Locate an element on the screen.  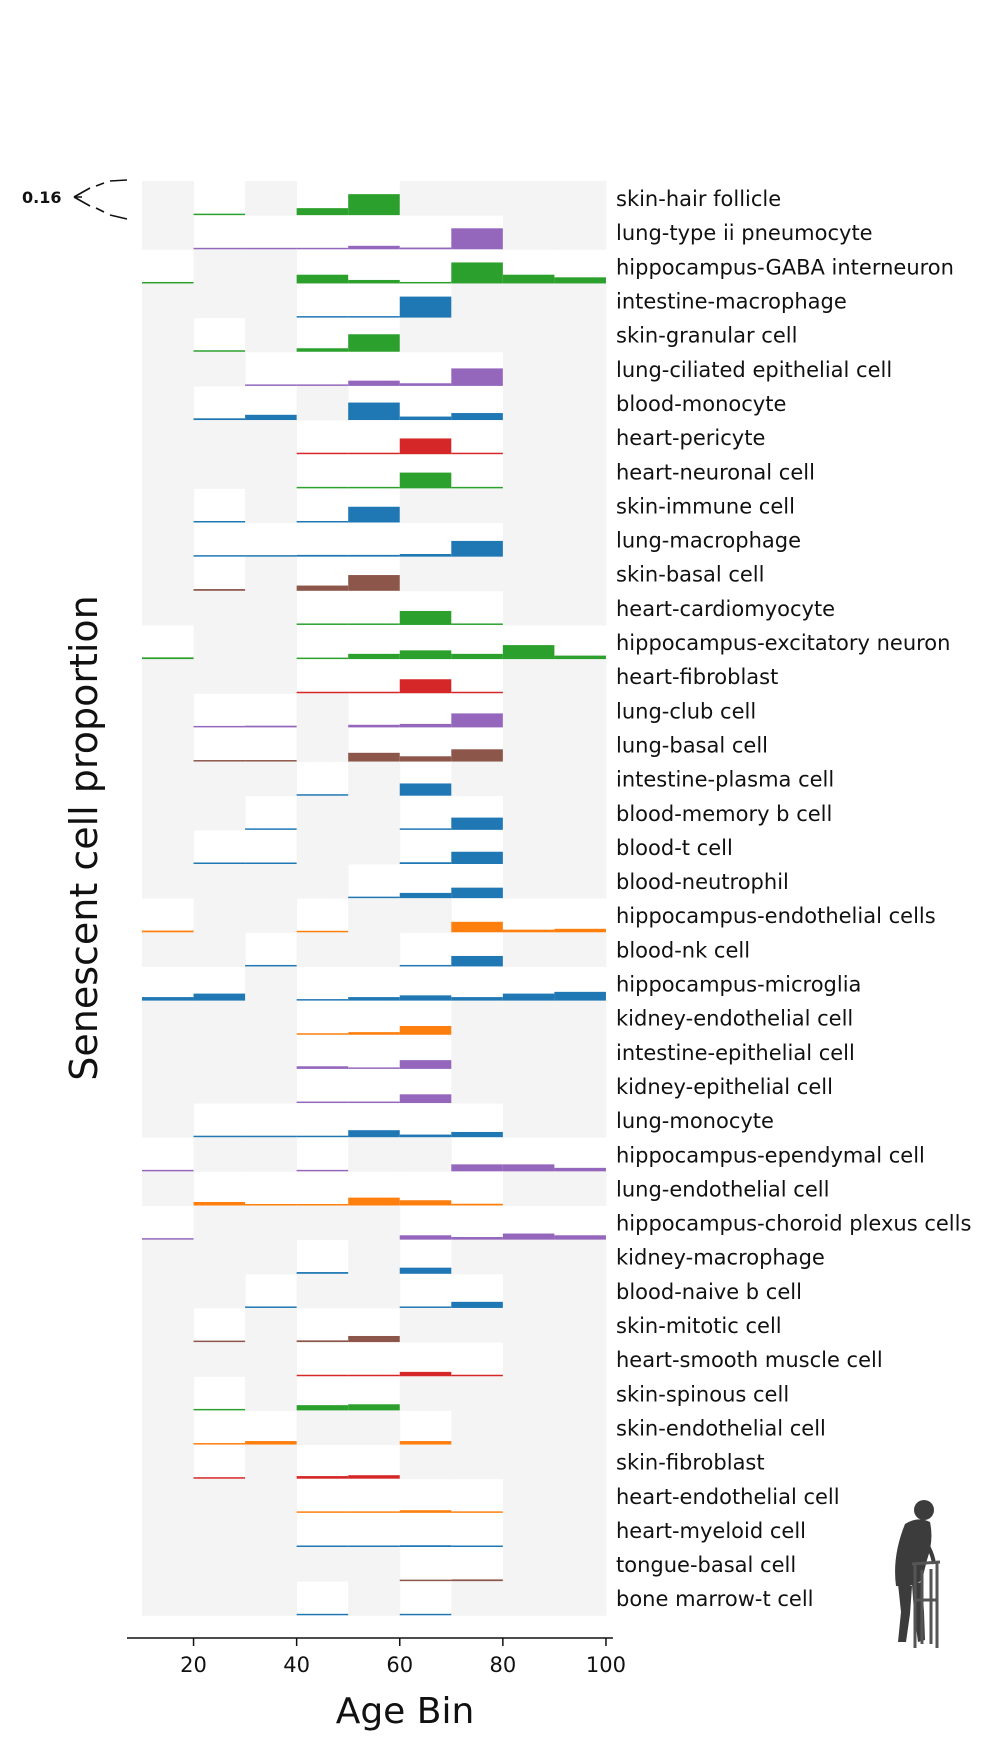
row-label: kidney-endothelial cell is located at coordinates (734, 1019).